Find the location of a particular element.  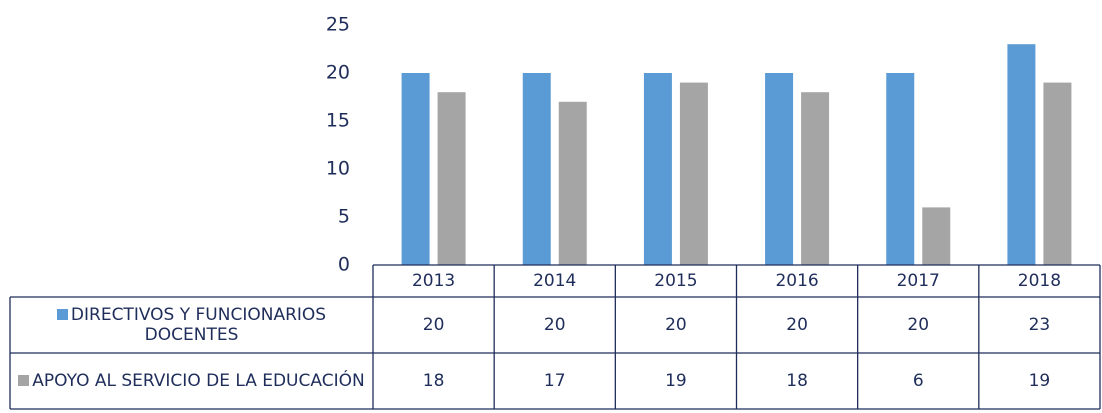

legend-label-box: DIRECTIVOS Y FUNCIONARIOS DOCENTES is located at coordinates (191, 325).